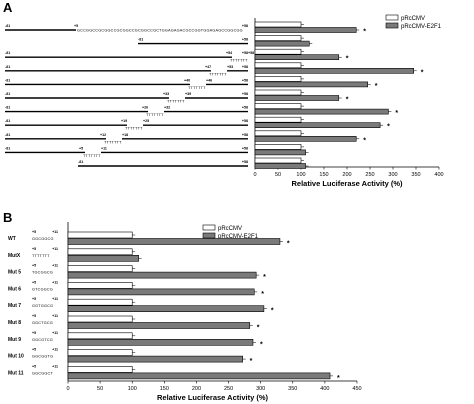 Image resolution: width=474 pixels, height=404 pixels. I want to click on coord-mid: +19, so click(124, 121).